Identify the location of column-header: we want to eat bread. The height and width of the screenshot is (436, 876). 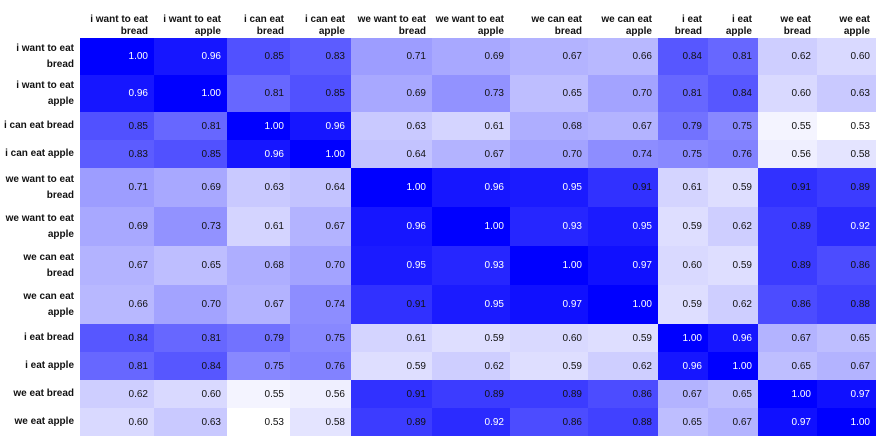
(391, 25).